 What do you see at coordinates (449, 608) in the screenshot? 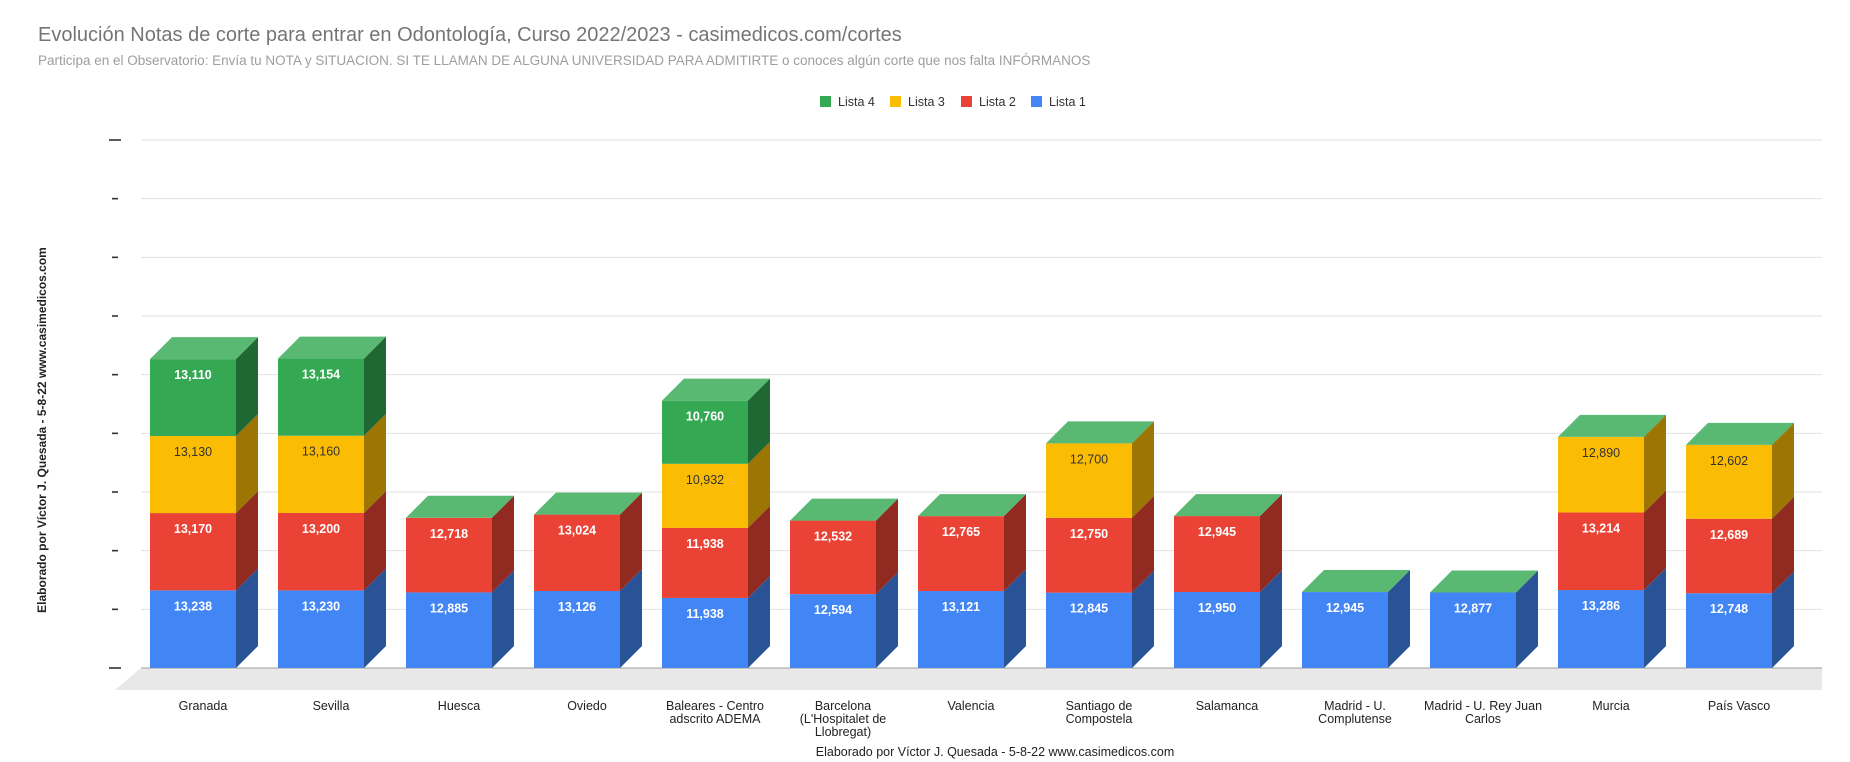
I see `data-label-lista-1: 12,885` at bounding box center [449, 608].